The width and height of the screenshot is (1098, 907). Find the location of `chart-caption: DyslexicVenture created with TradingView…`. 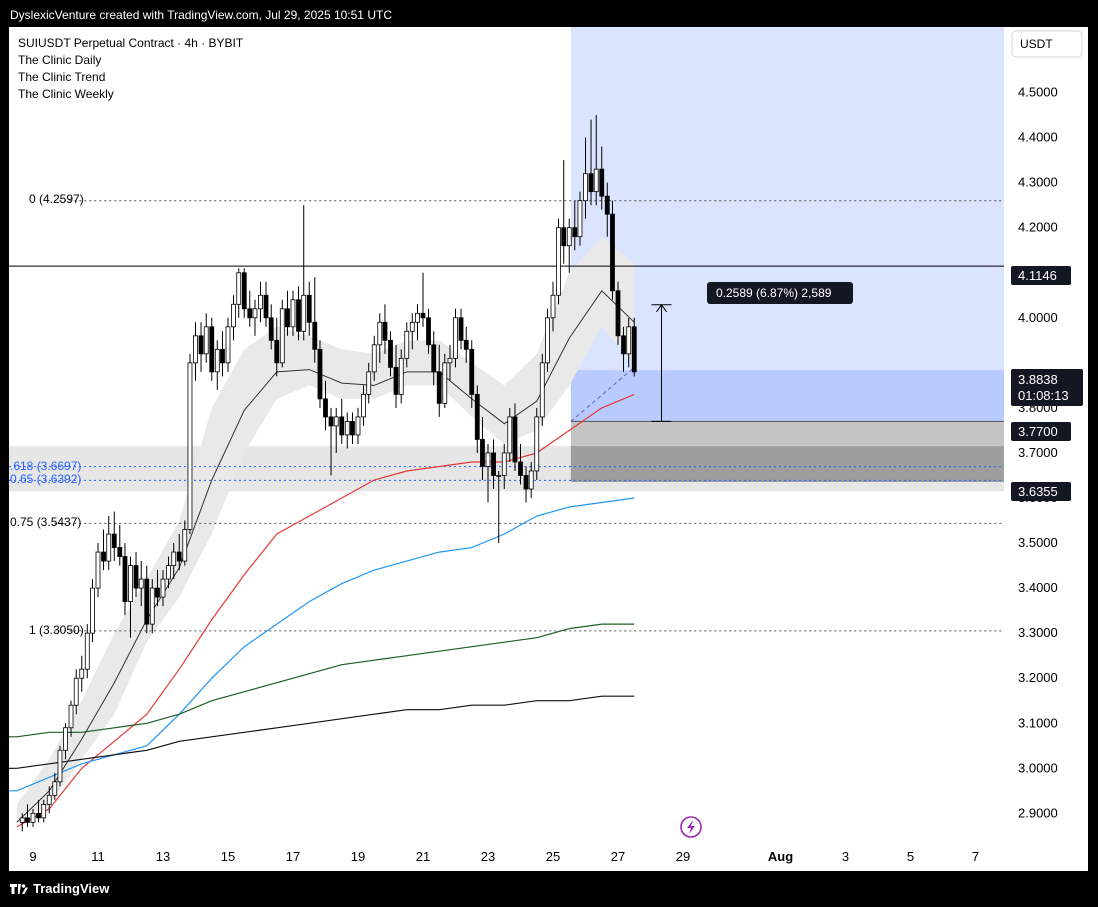

chart-caption: DyslexicVenture created with TradingView… is located at coordinates (201, 15).